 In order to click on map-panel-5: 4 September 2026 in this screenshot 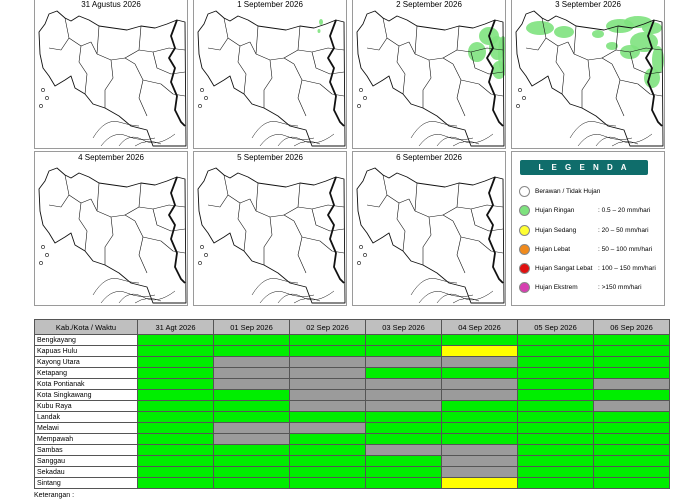, I will do `click(111, 228)`.